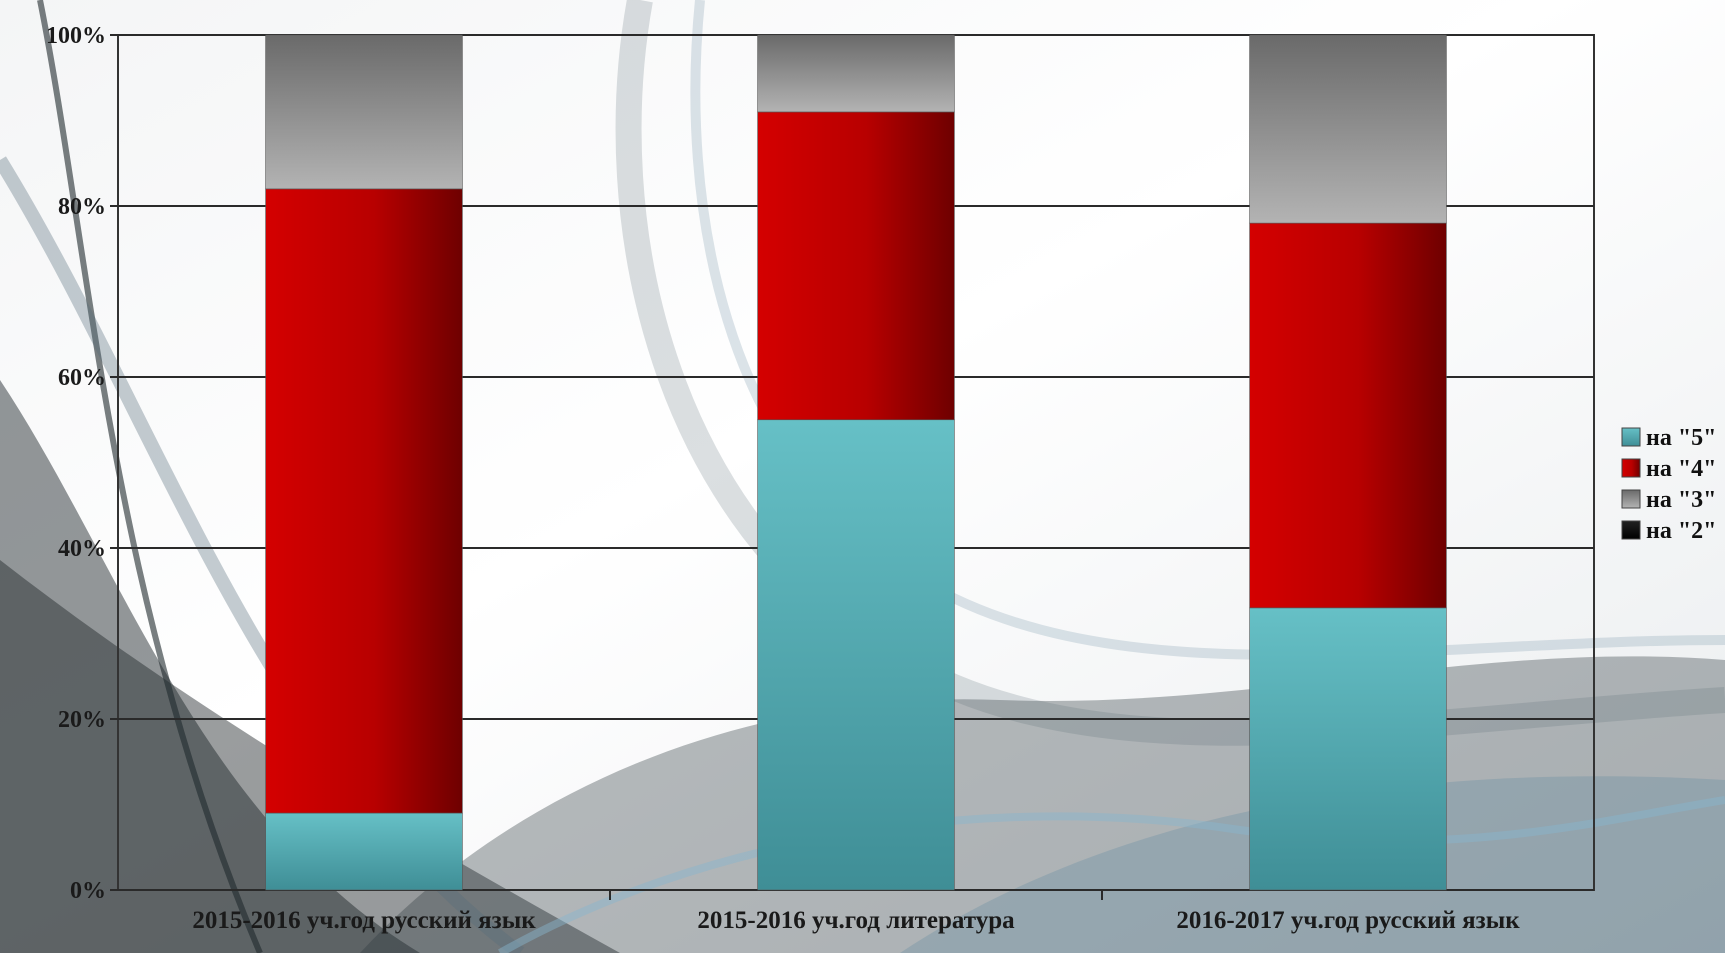 This screenshot has height=953, width=1725. What do you see at coordinates (1668, 484) in the screenshot?
I see `legend: на "5" на "4" на "3" на "2"` at bounding box center [1668, 484].